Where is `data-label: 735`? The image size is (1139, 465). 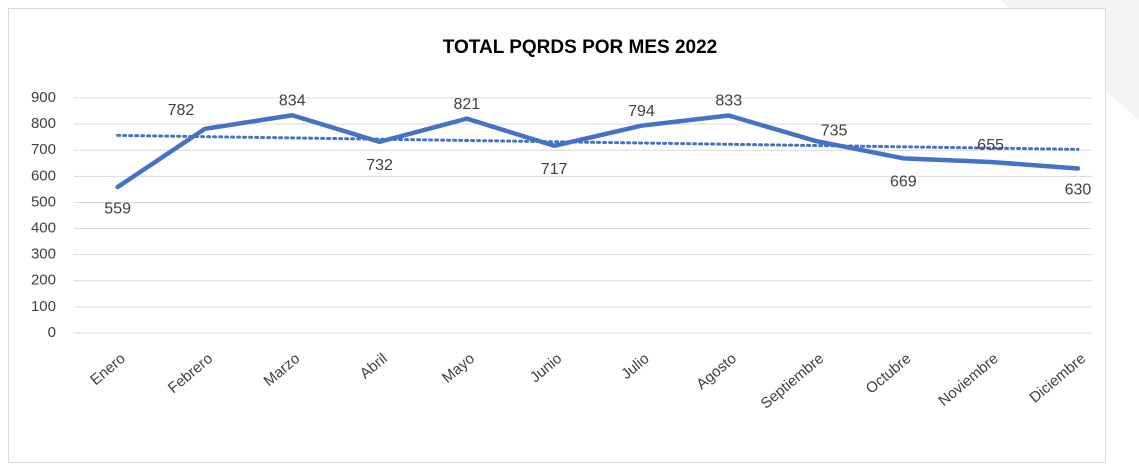
data-label: 735 is located at coordinates (834, 130).